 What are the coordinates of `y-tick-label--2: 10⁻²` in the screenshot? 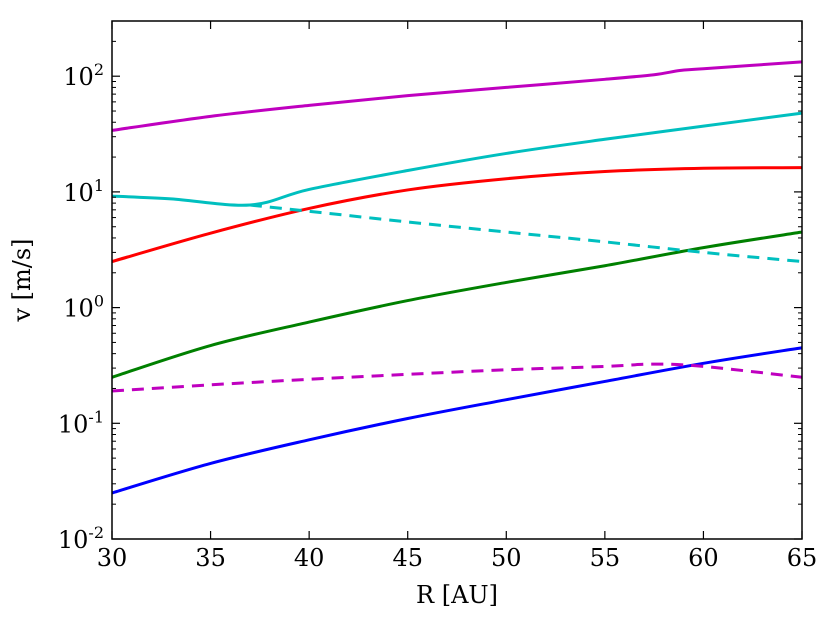 It's located at (81, 538).